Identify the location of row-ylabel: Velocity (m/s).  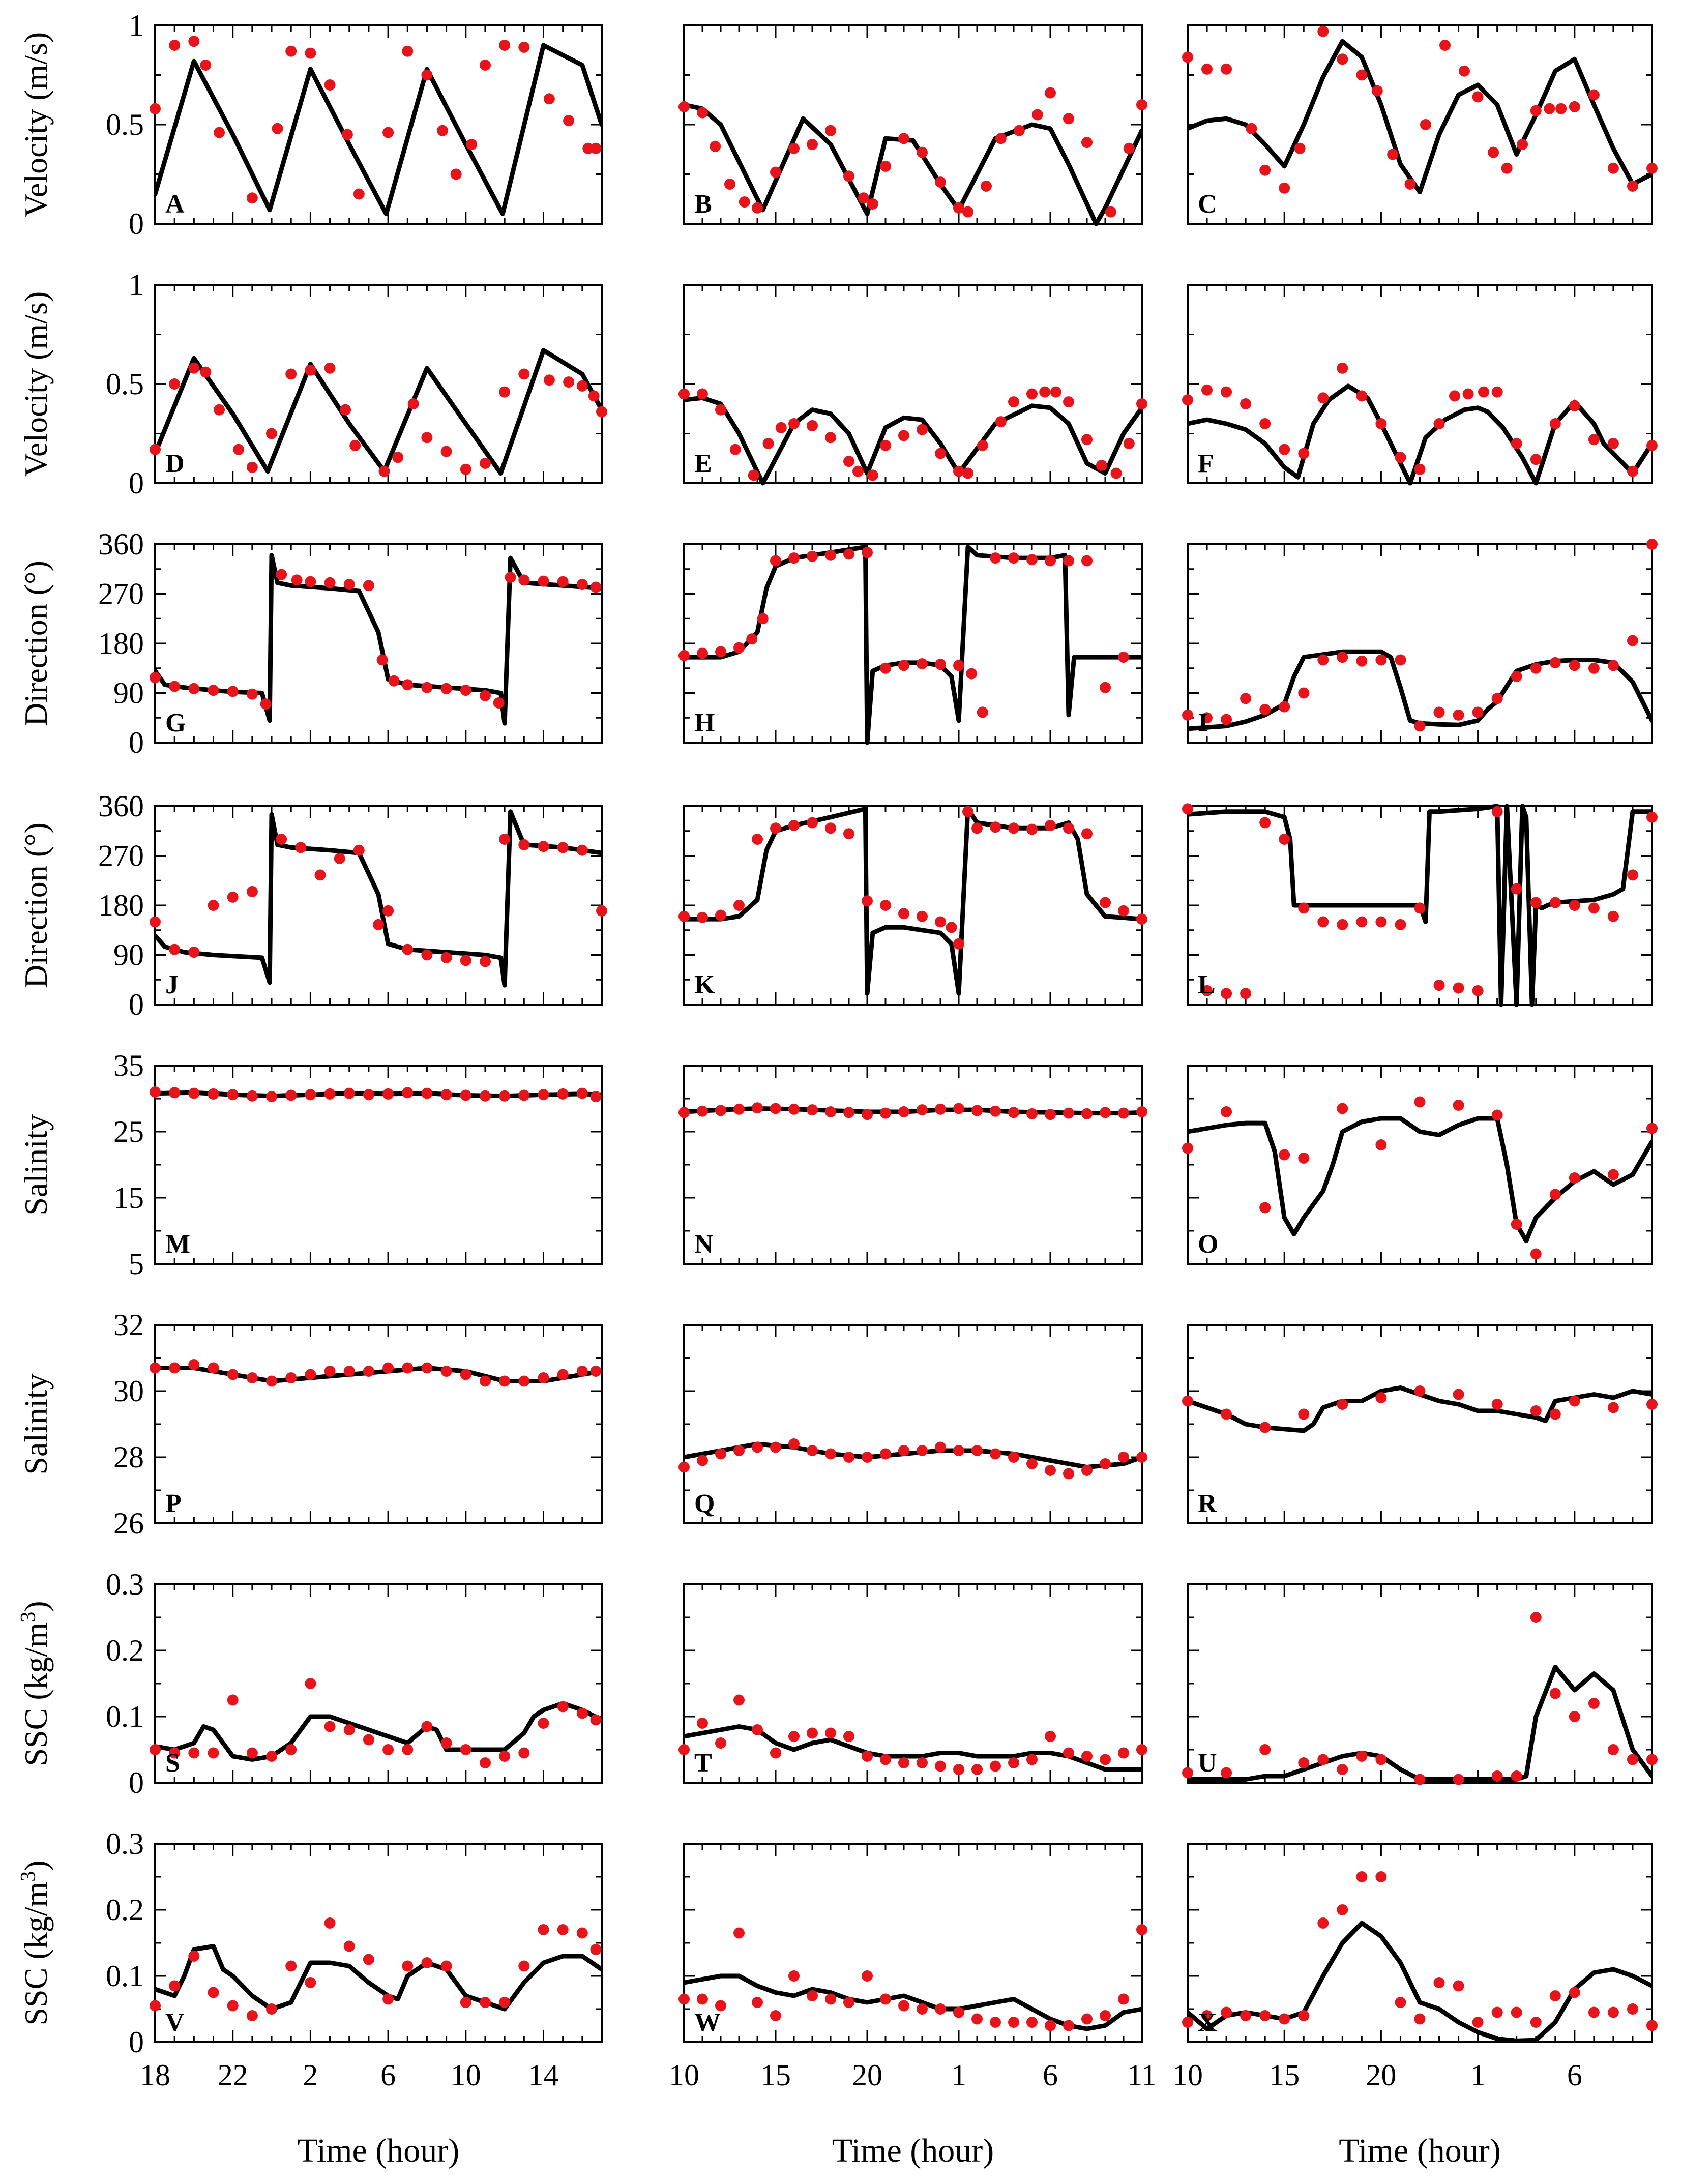
(36, 125).